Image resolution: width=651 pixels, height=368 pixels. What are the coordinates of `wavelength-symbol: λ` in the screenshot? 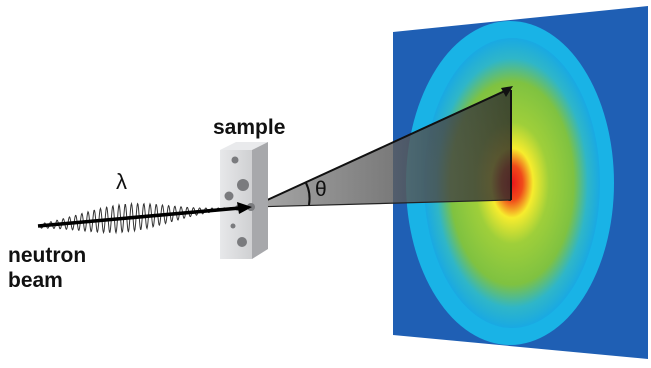 It's located at (121, 181).